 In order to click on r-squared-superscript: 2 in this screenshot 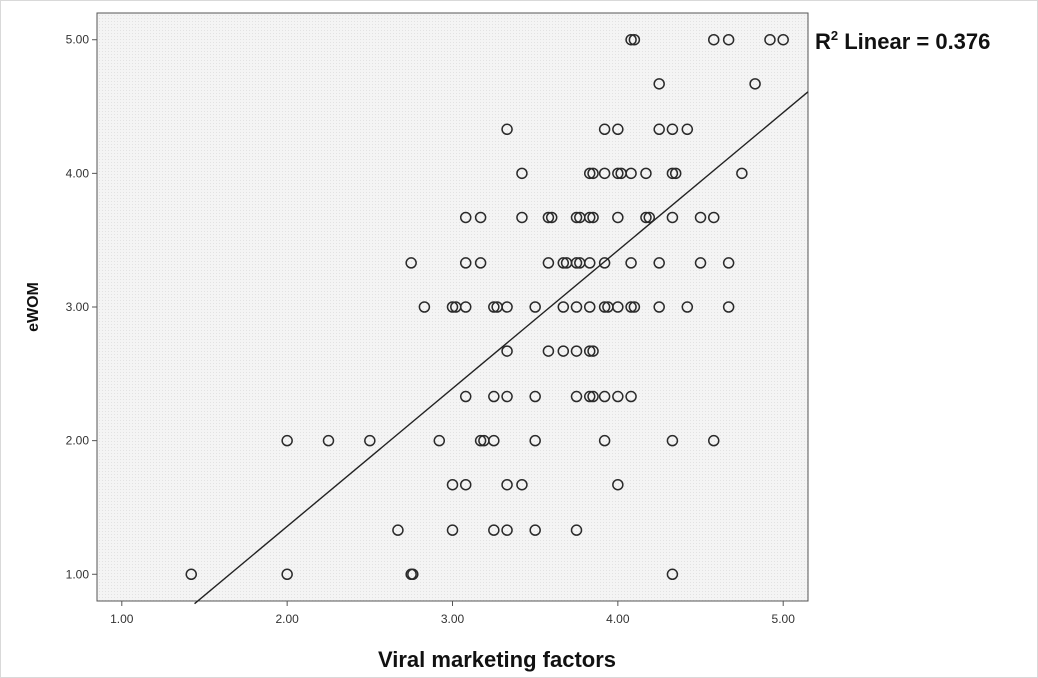, I will do `click(834, 35)`.